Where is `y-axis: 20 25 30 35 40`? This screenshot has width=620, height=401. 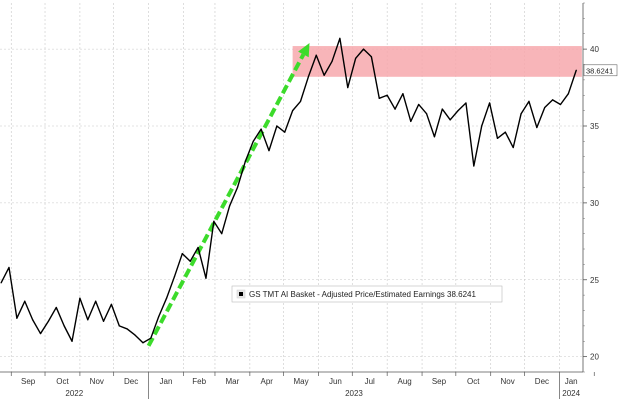 y-axis: 20 25 30 35 40 is located at coordinates (590, 187).